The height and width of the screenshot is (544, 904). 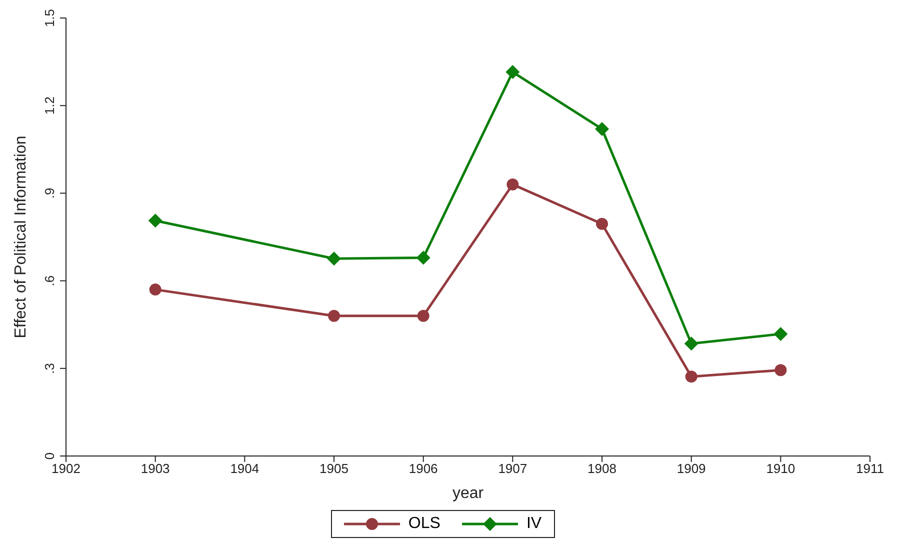 What do you see at coordinates (49, 193) in the screenshot?
I see `y-tick-label: .9` at bounding box center [49, 193].